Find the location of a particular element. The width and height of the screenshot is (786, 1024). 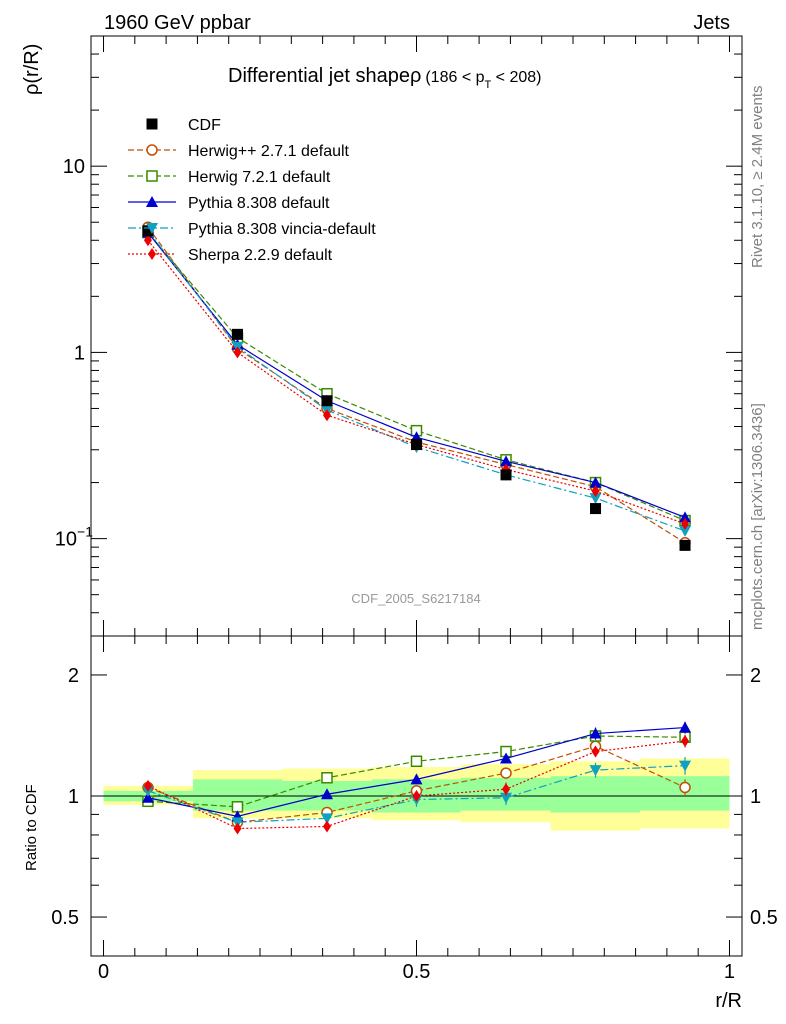

ratio-y-tick-label: 1 is located at coordinates (73, 797).